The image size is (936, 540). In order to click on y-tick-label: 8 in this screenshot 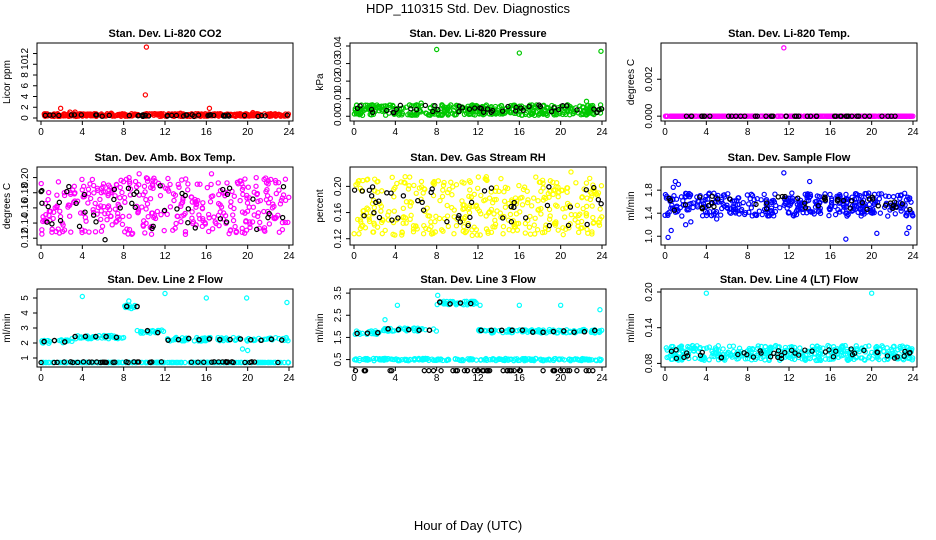, I will do `click(25, 75)`.